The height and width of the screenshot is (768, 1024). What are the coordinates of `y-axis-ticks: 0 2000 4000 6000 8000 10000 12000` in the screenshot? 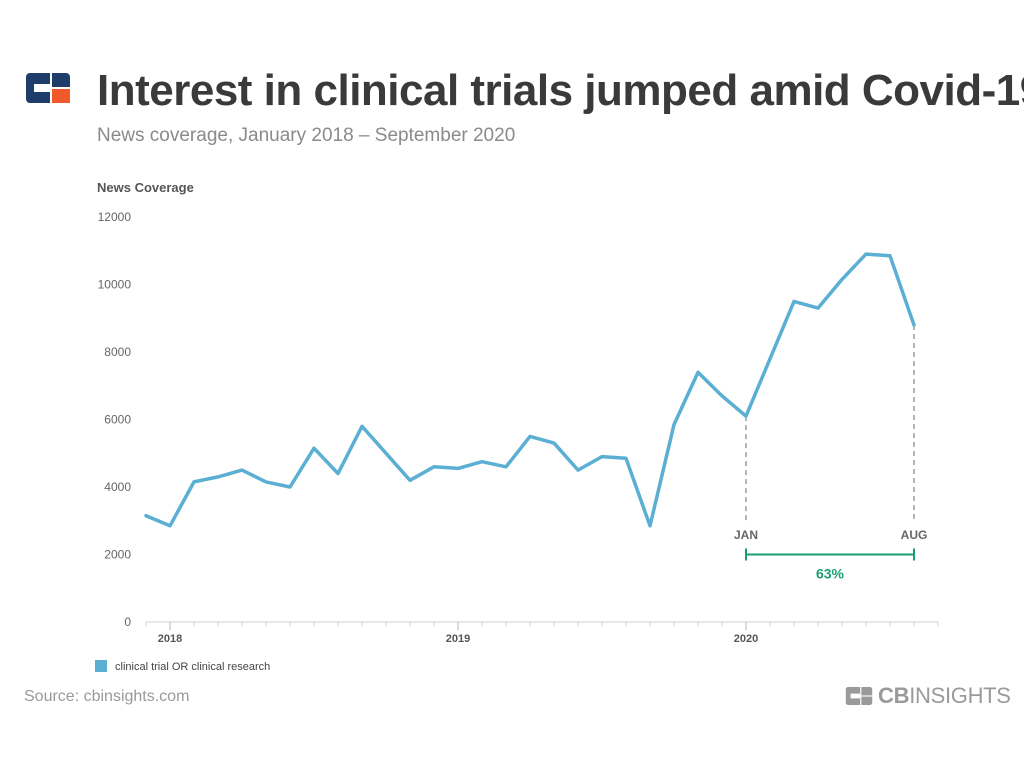 It's located at (115, 419).